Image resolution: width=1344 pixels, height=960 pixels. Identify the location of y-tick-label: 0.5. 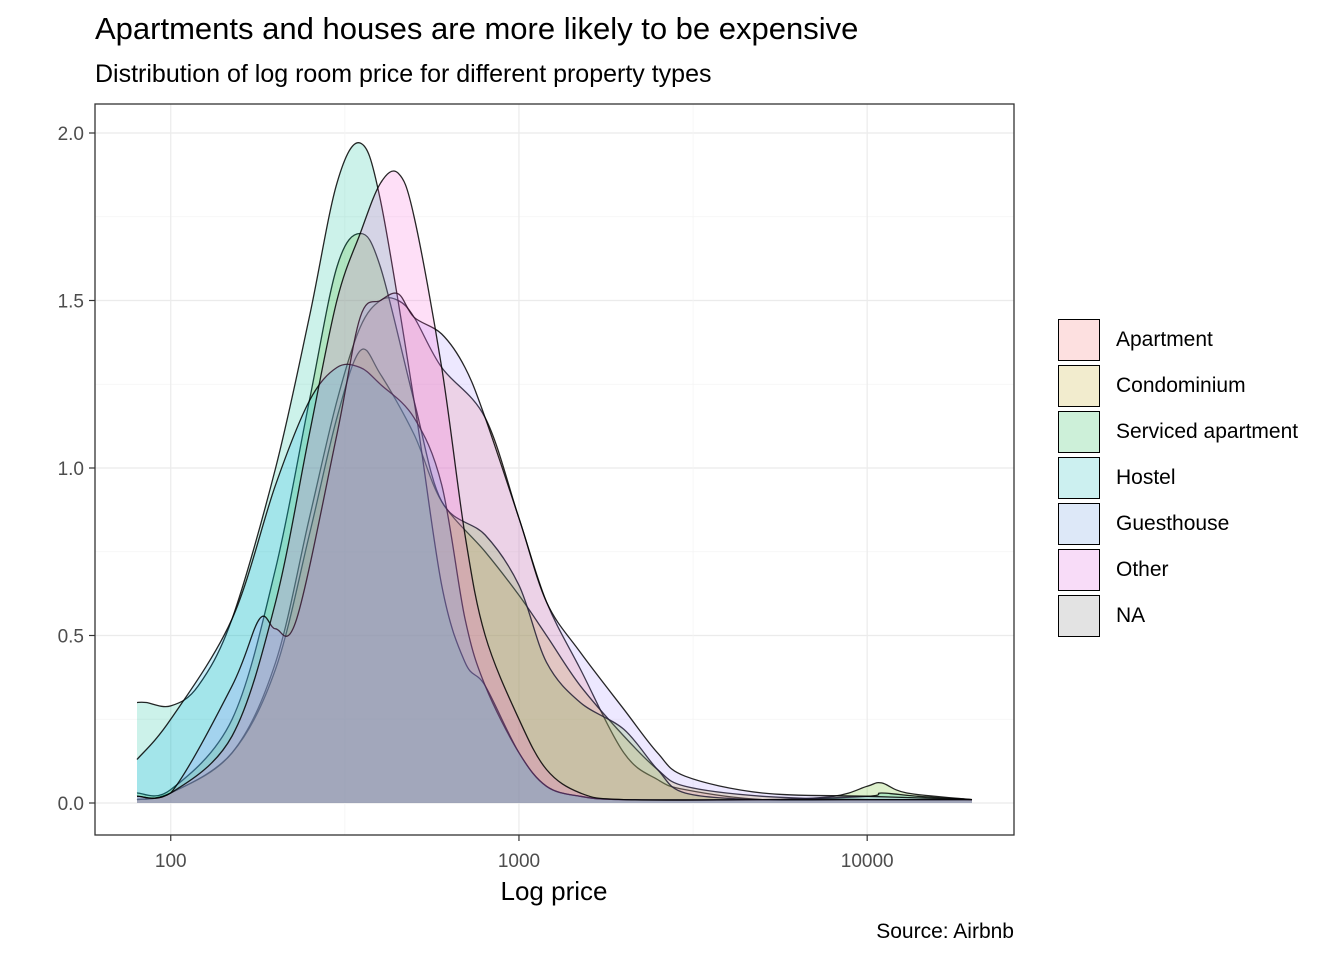
(71, 637).